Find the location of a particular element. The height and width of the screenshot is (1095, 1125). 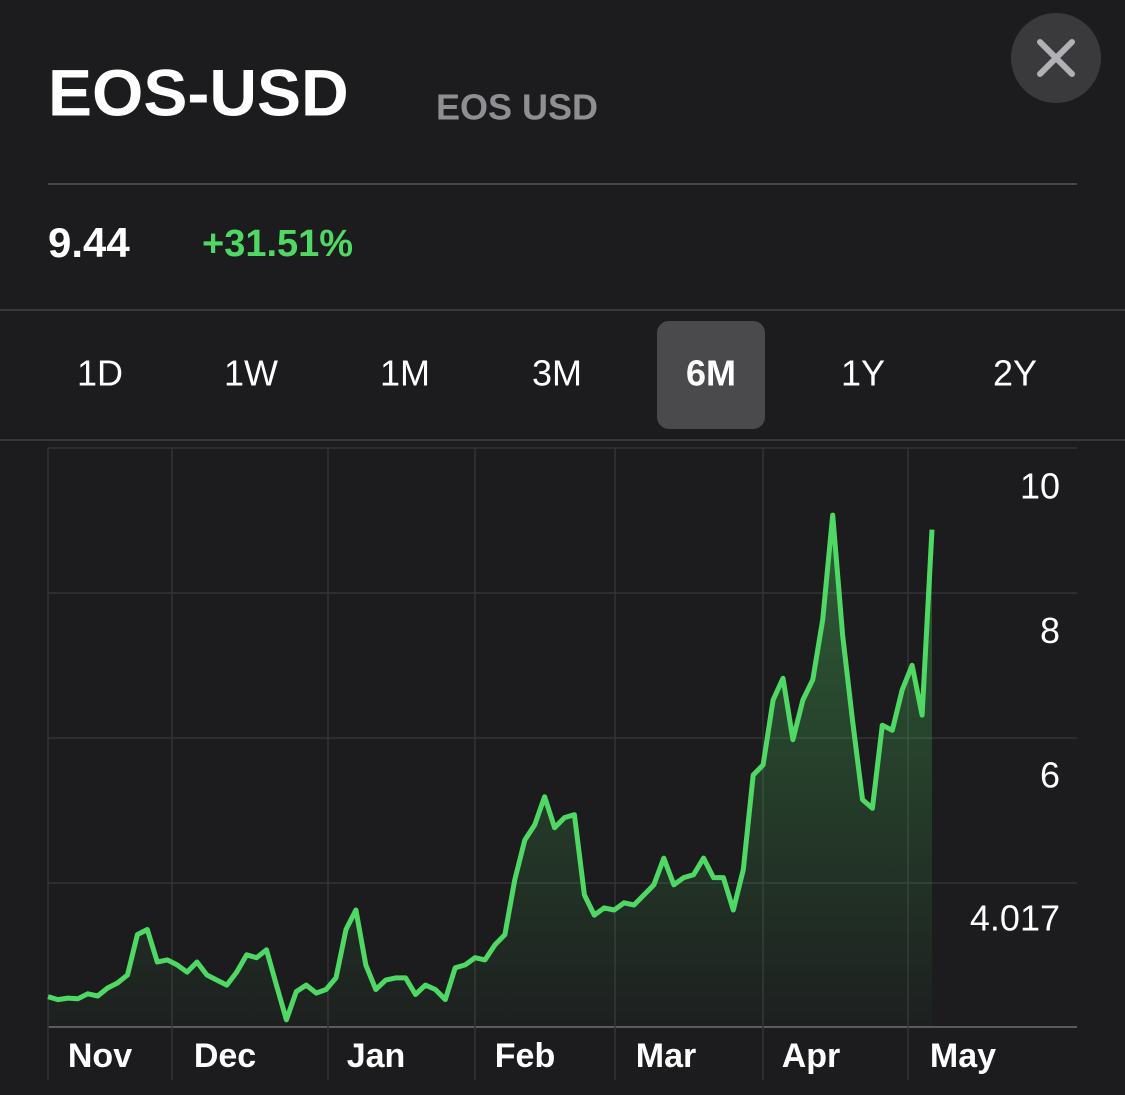

range-button: 6M is located at coordinates (711, 375).